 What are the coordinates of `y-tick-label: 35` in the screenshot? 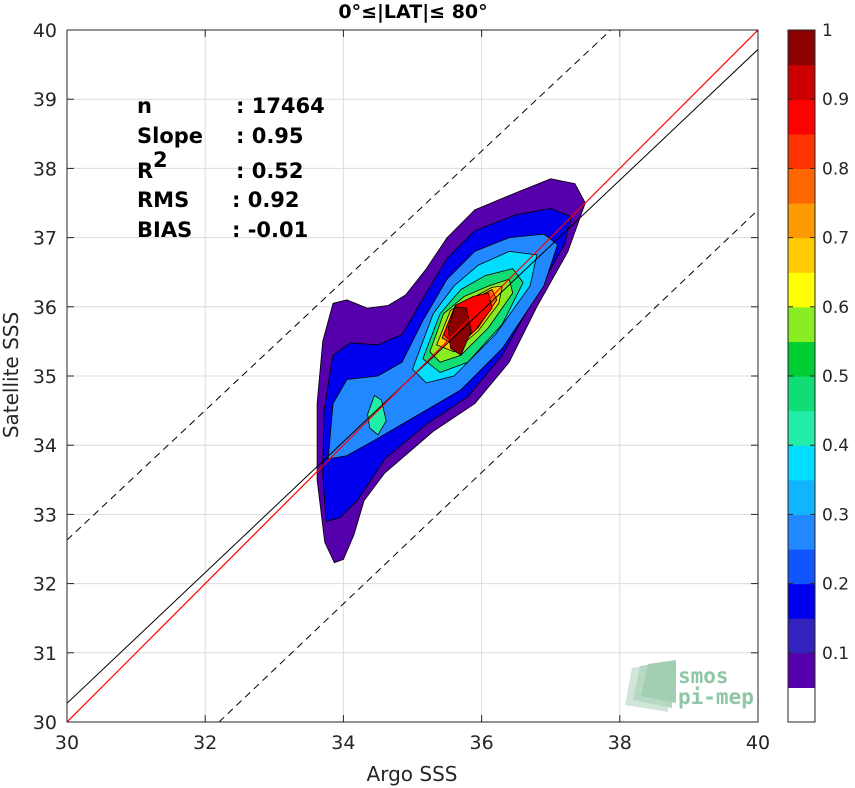 It's located at (45, 377).